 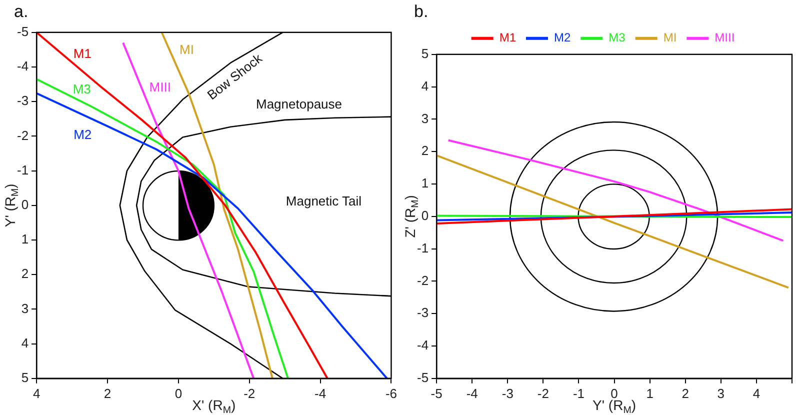 I want to click on x-tick-label: -5, so click(x=436, y=393).